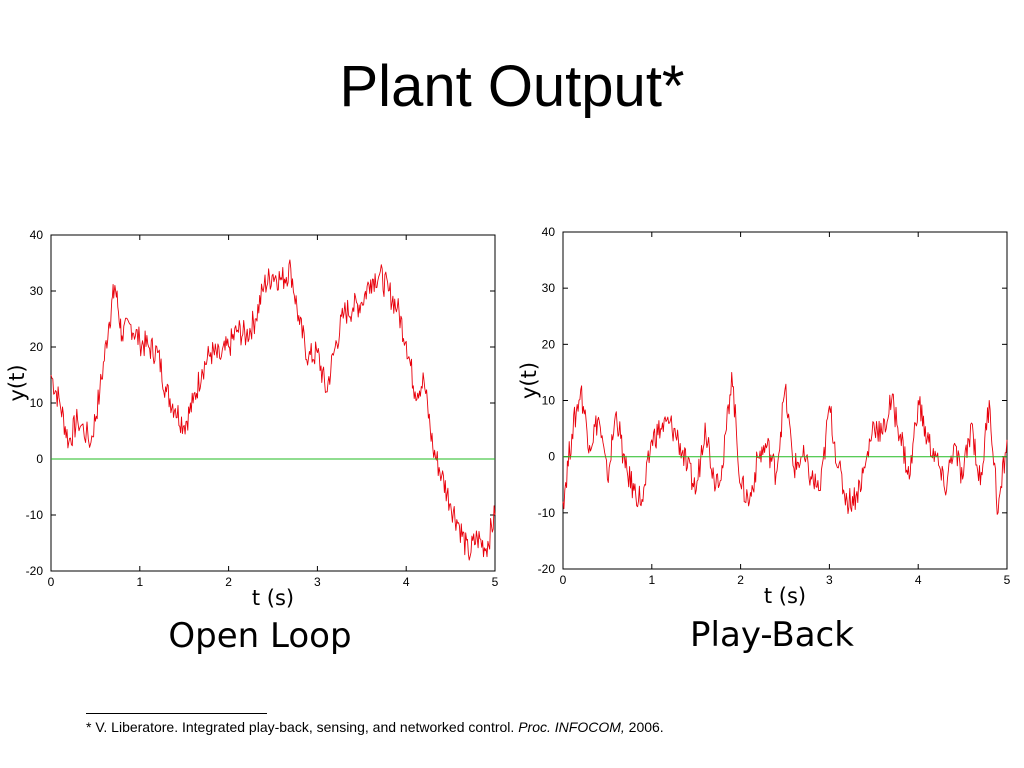 The width and height of the screenshot is (1024, 768). I want to click on play-back-series-line, so click(785, 443).